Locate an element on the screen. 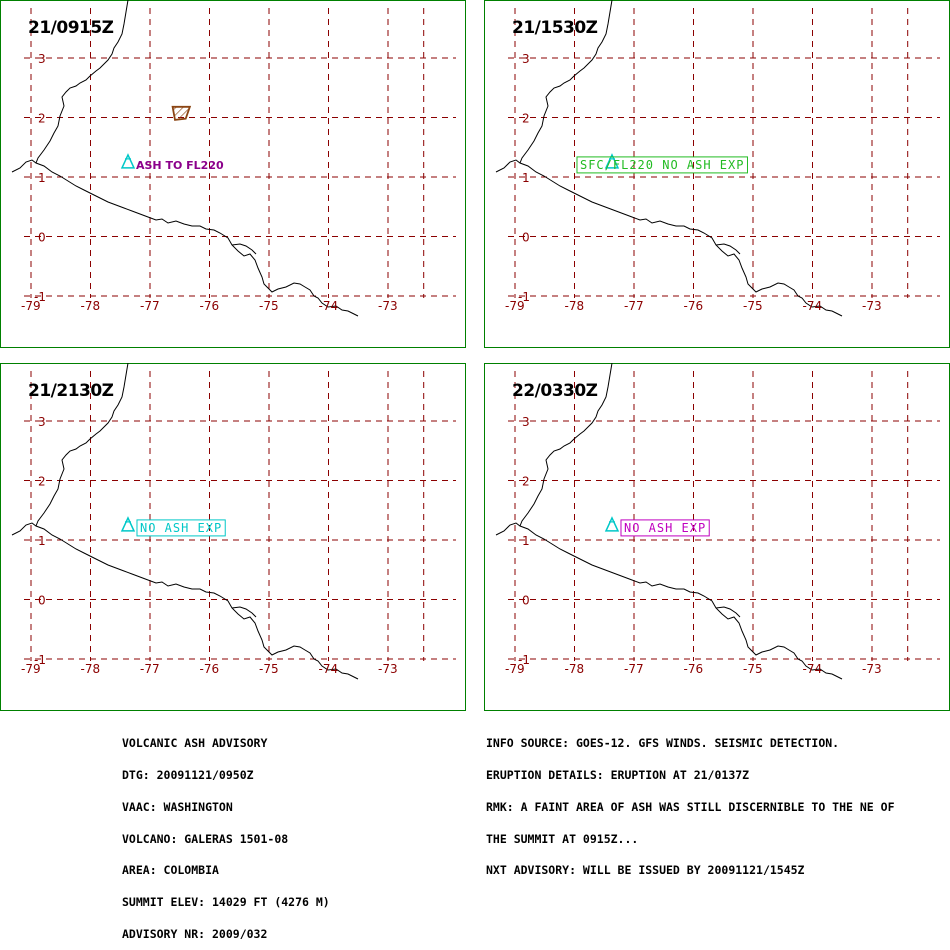 The image size is (950, 950). advisory-line: VAAC: WASHINGTON is located at coordinates (177, 806).